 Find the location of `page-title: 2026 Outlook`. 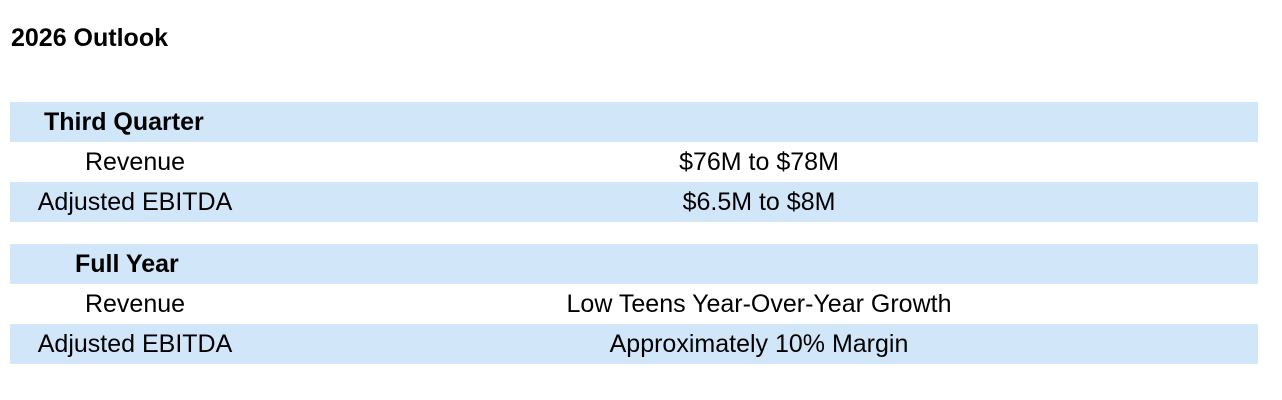

page-title: 2026 Outlook is located at coordinates (89, 38).